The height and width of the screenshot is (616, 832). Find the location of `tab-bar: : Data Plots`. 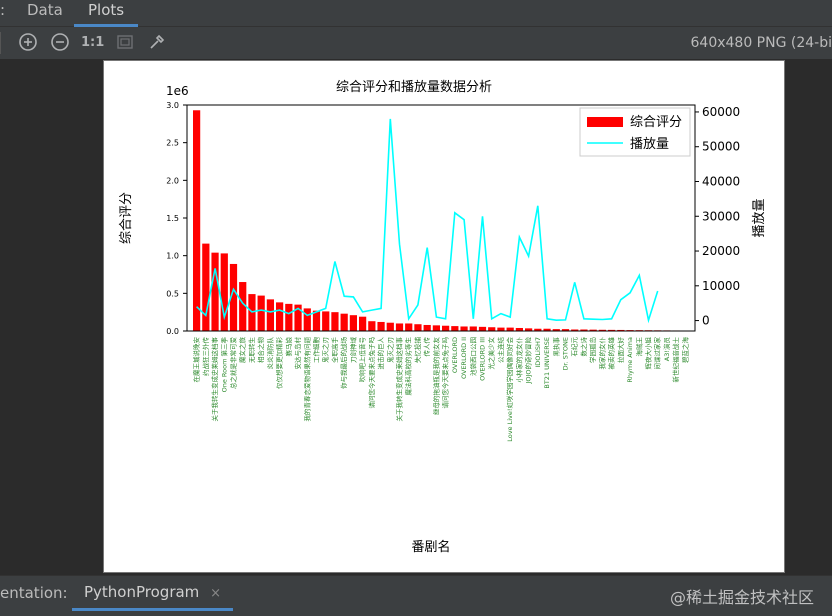

tab-bar: : Data Plots is located at coordinates (416, 13).